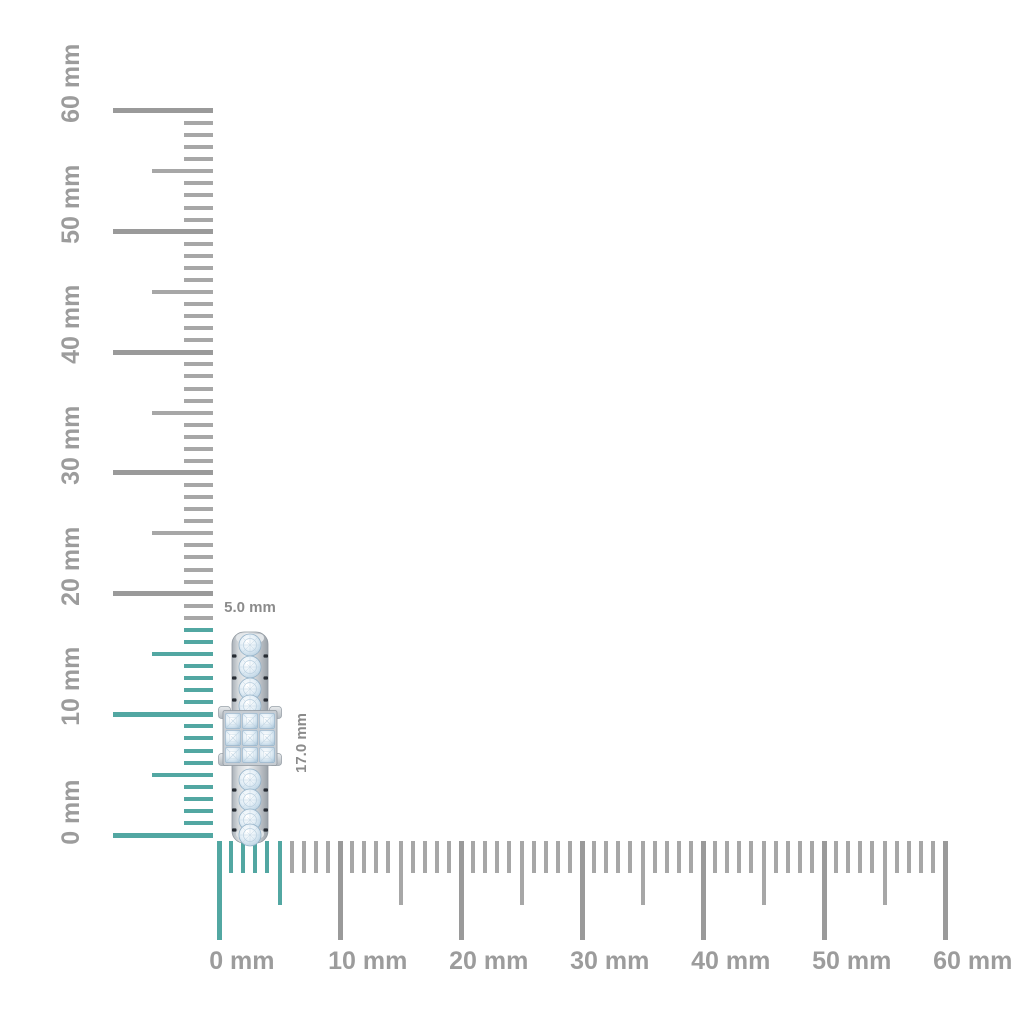  I want to click on h-ruler-tick-20mm, so click(461, 890).